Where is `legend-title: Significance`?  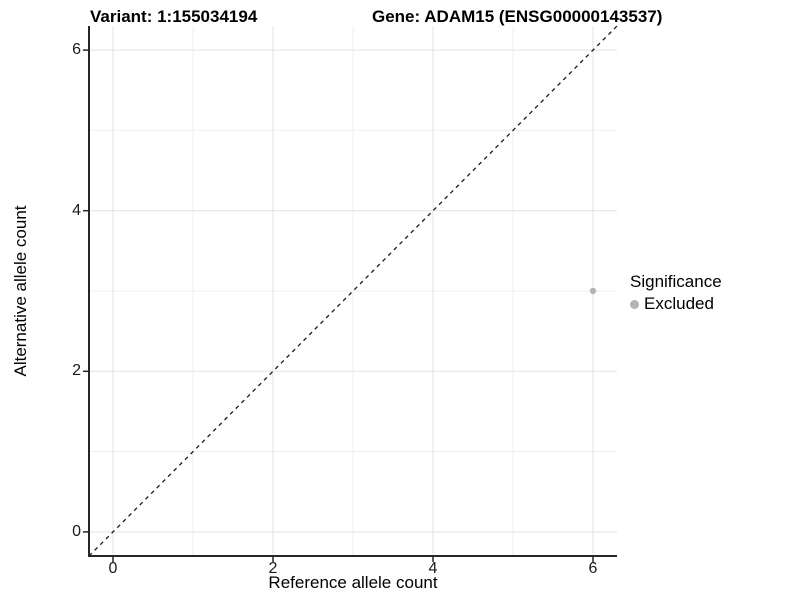
legend-title: Significance is located at coordinates (676, 281).